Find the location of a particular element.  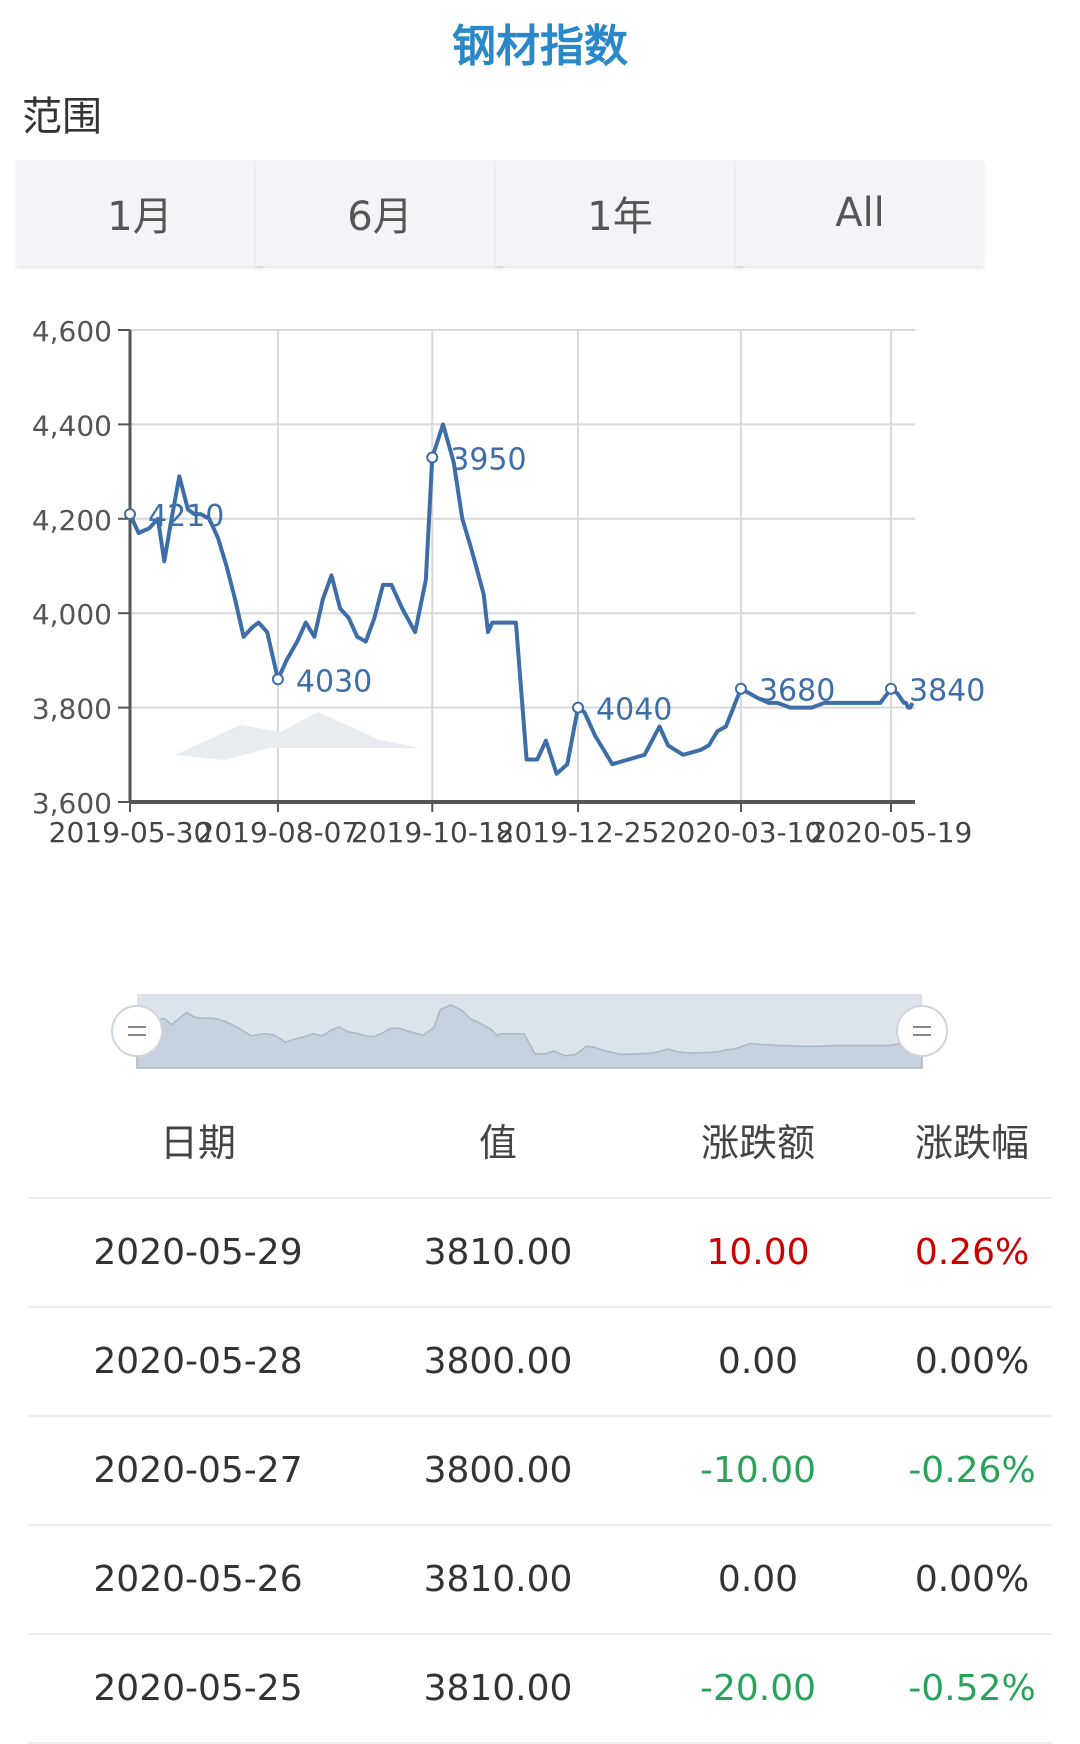

data-label: 4040 is located at coordinates (634, 710).